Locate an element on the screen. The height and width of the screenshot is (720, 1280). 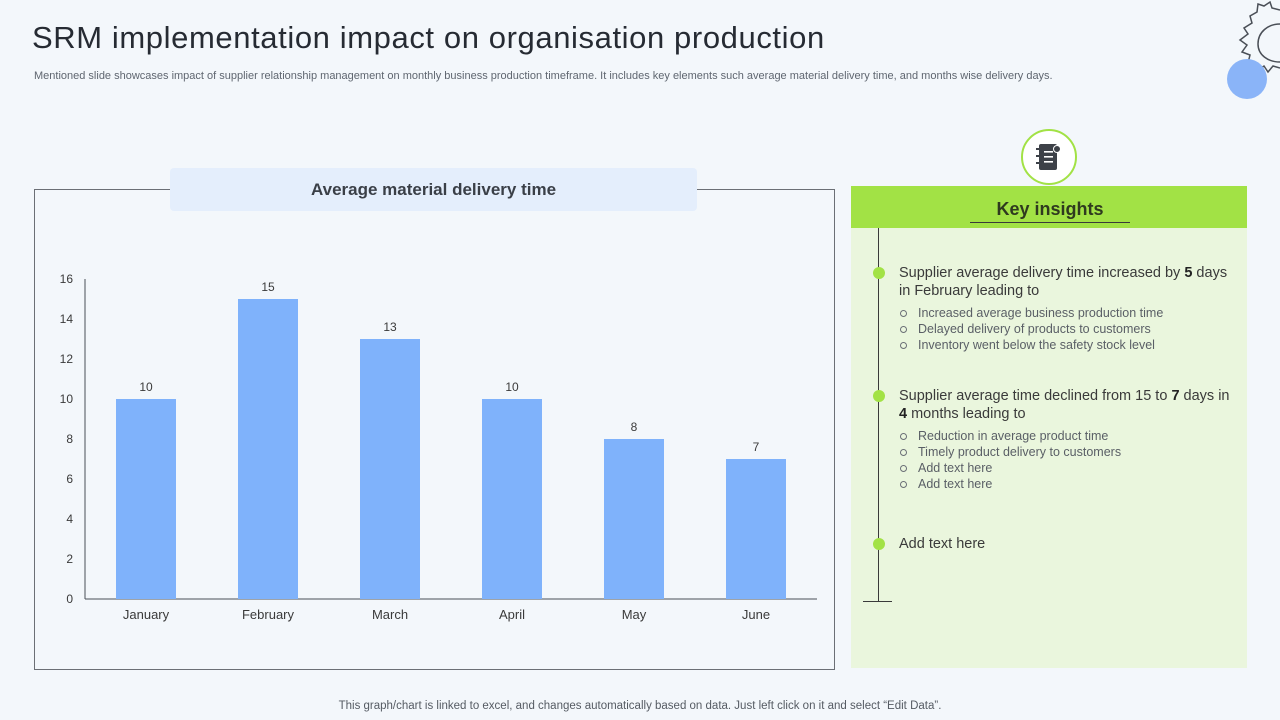
x-tick-label: January is located at coordinates (146, 614).